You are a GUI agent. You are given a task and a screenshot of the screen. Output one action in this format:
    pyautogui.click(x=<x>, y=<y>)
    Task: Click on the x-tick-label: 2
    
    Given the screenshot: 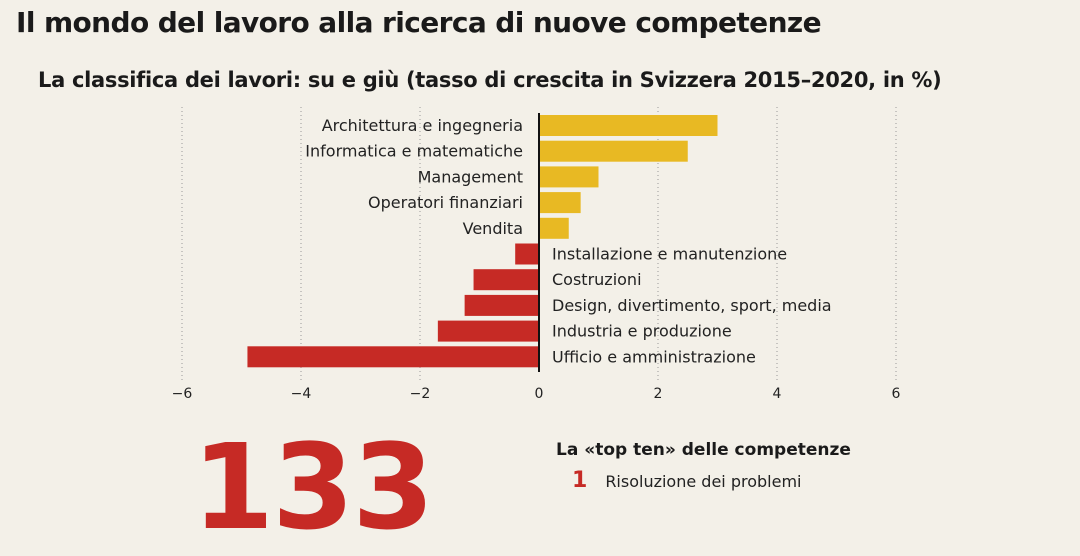 What is the action you would take?
    pyautogui.click(x=658, y=394)
    